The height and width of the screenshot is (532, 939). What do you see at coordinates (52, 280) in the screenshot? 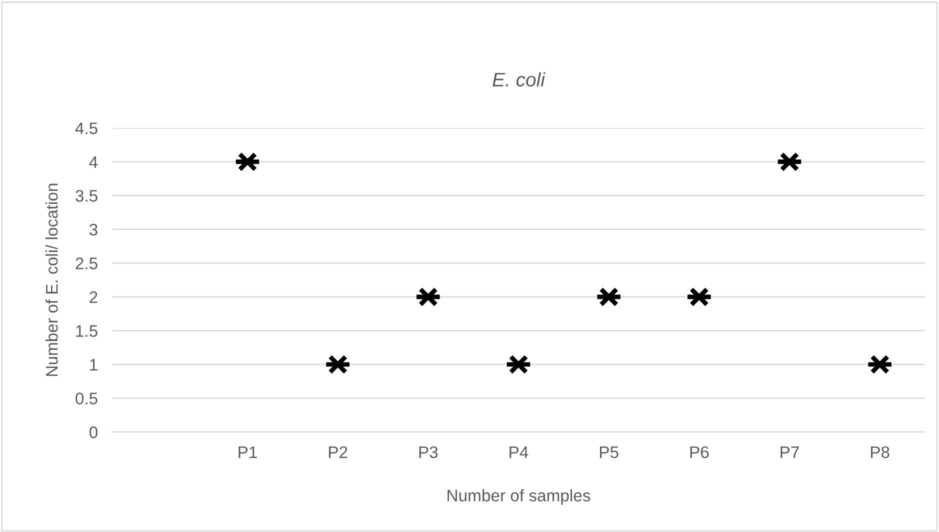
I see `y-axis-title: Number of E. coli/ location` at bounding box center [52, 280].